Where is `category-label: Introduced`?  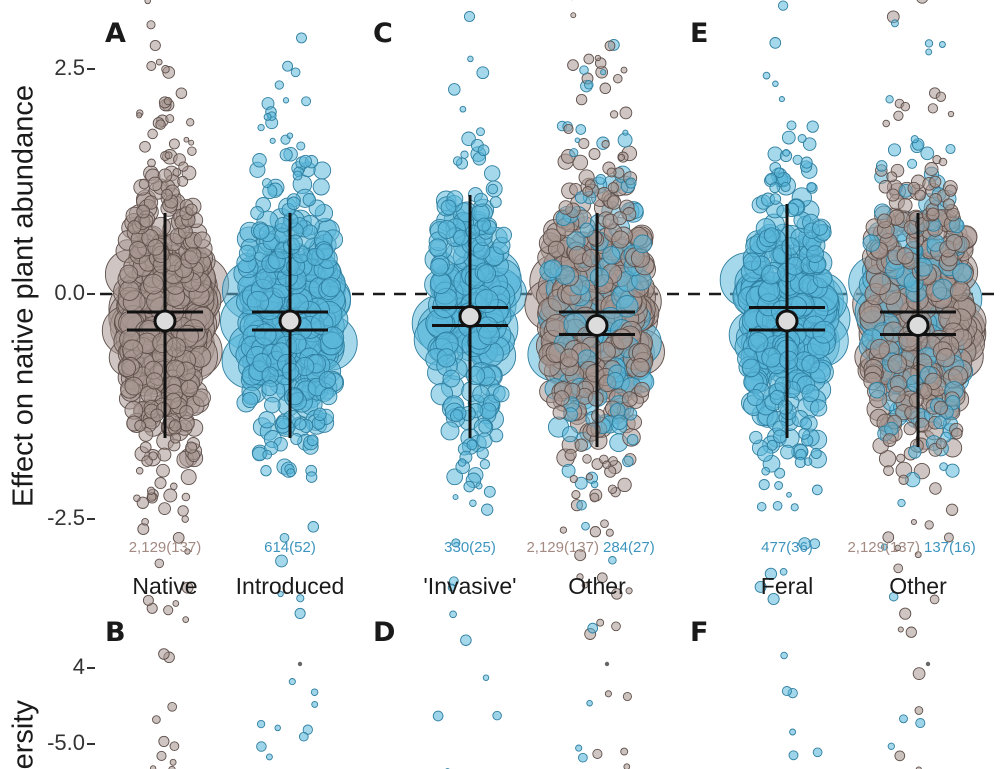 category-label: Introduced is located at coordinates (290, 586).